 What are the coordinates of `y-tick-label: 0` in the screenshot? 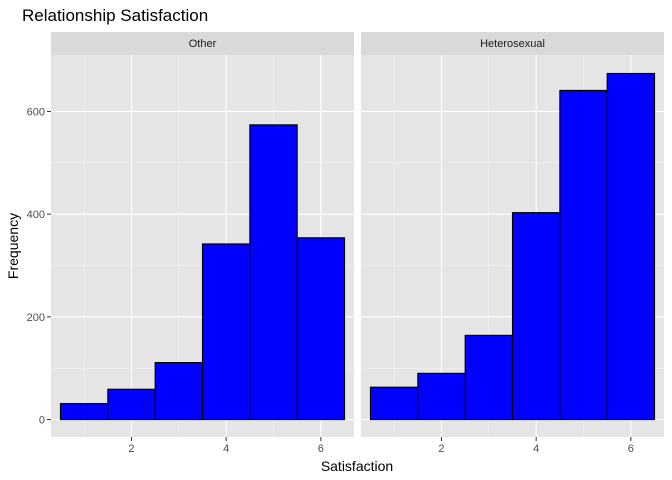 It's located at (42, 421).